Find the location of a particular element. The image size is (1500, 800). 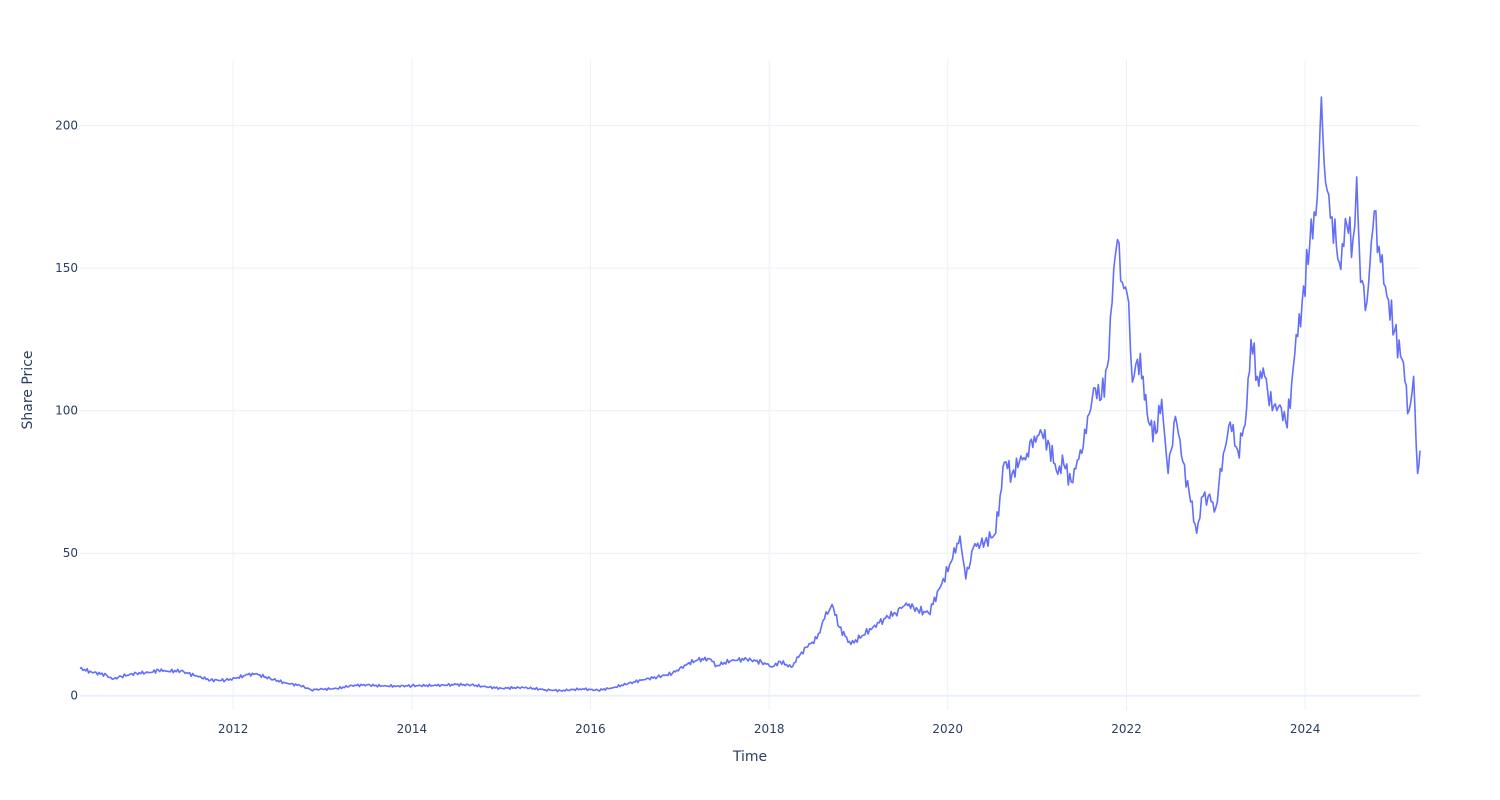

y-axis: 0 50 100 150 200 is located at coordinates (66, 411).